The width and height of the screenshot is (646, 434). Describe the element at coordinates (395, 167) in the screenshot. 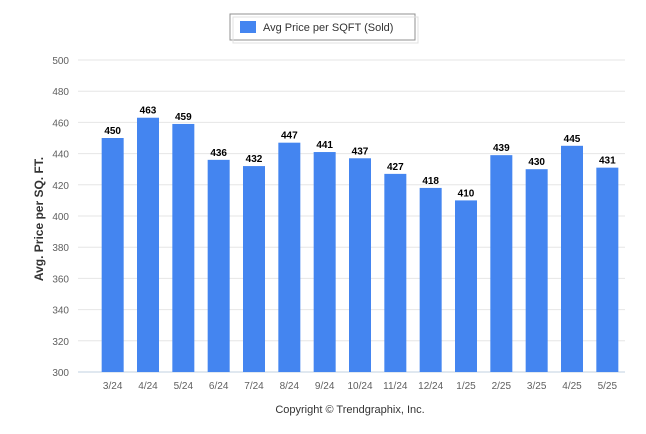

I see `bar-value-label: 427` at that location.